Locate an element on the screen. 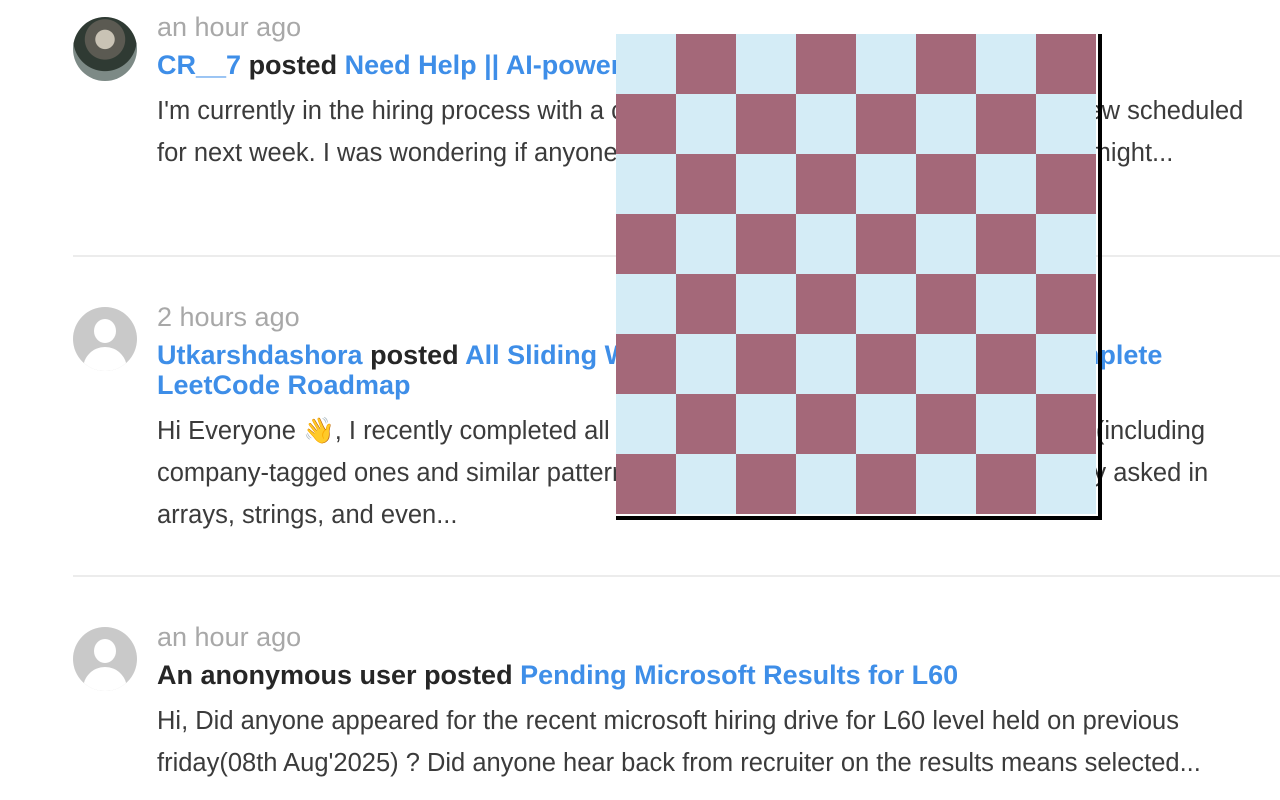 This screenshot has width=1280, height=800. timestamp: 2 hours ago is located at coordinates (228, 317).